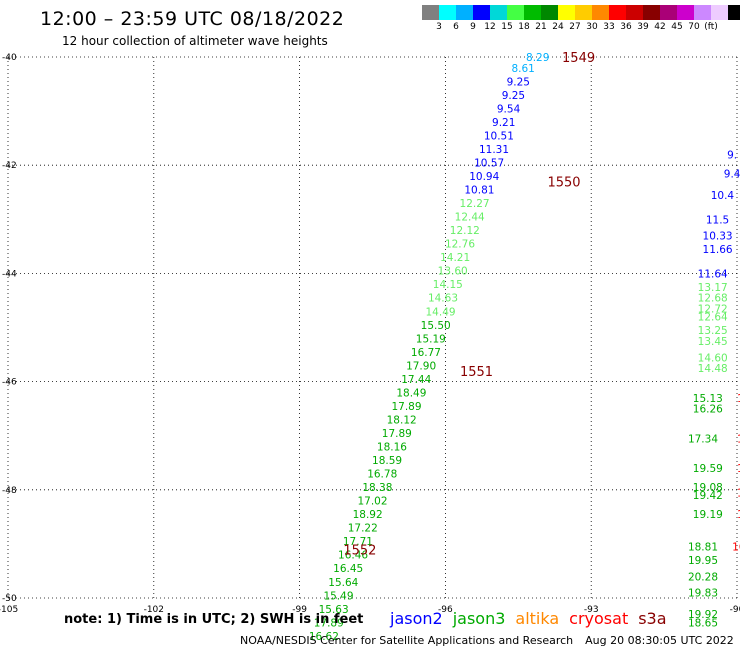 This screenshot has width=740, height=650. What do you see at coordinates (713, 342) in the screenshot?
I see `wave-height-value: 13.45` at bounding box center [713, 342].